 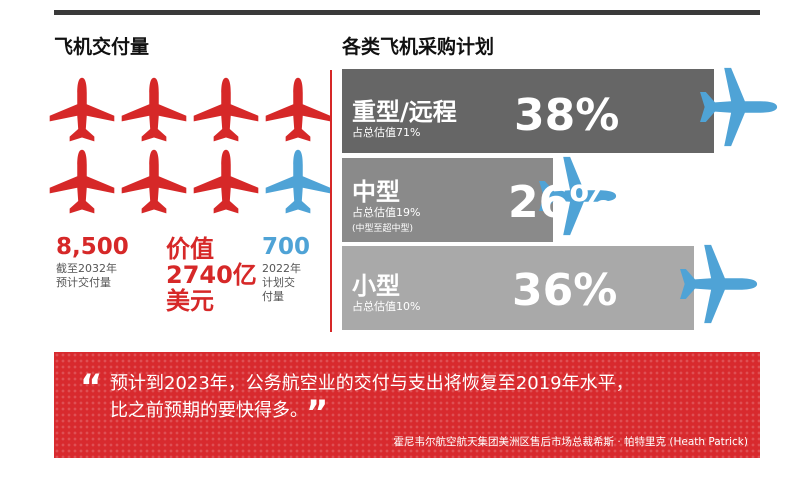 I want to click on bar-1-plane-icon, so click(x=739, y=107).